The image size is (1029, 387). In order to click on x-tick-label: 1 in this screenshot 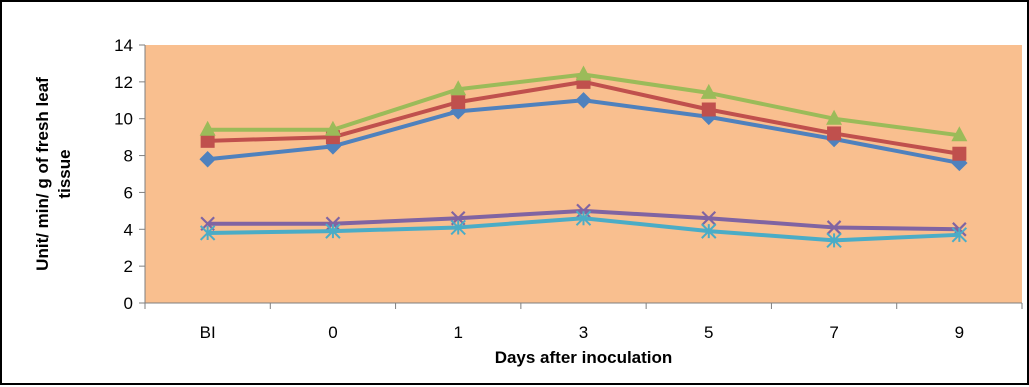, I will do `click(457, 332)`.